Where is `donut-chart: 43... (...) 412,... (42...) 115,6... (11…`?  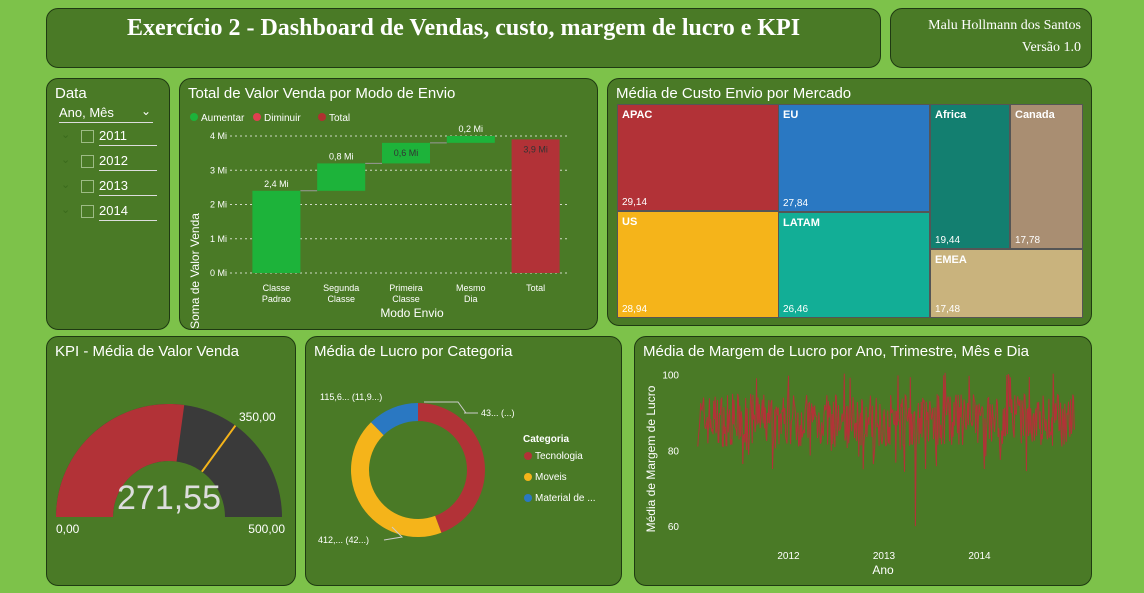 donut-chart: 43... (...) 412,... (42...) 115,6... (11… is located at coordinates (457, 468).